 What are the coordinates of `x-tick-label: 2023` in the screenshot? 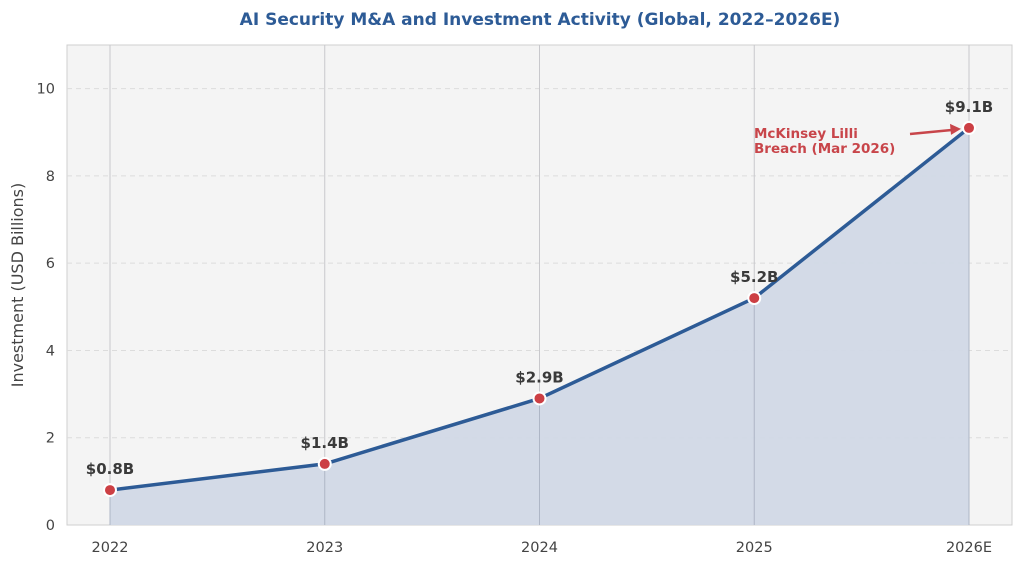 It's located at (324, 548).